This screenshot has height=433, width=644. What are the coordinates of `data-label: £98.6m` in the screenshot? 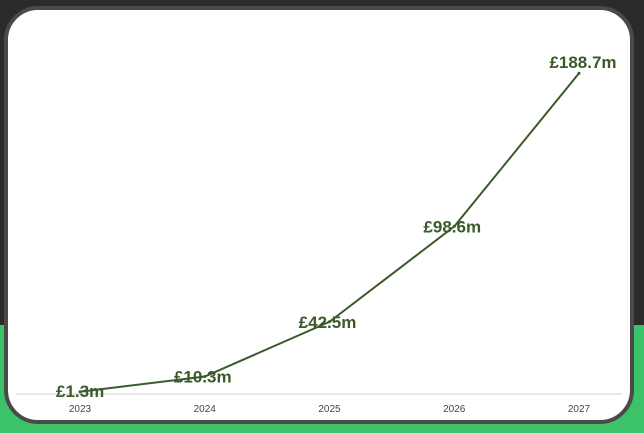 It's located at (452, 226).